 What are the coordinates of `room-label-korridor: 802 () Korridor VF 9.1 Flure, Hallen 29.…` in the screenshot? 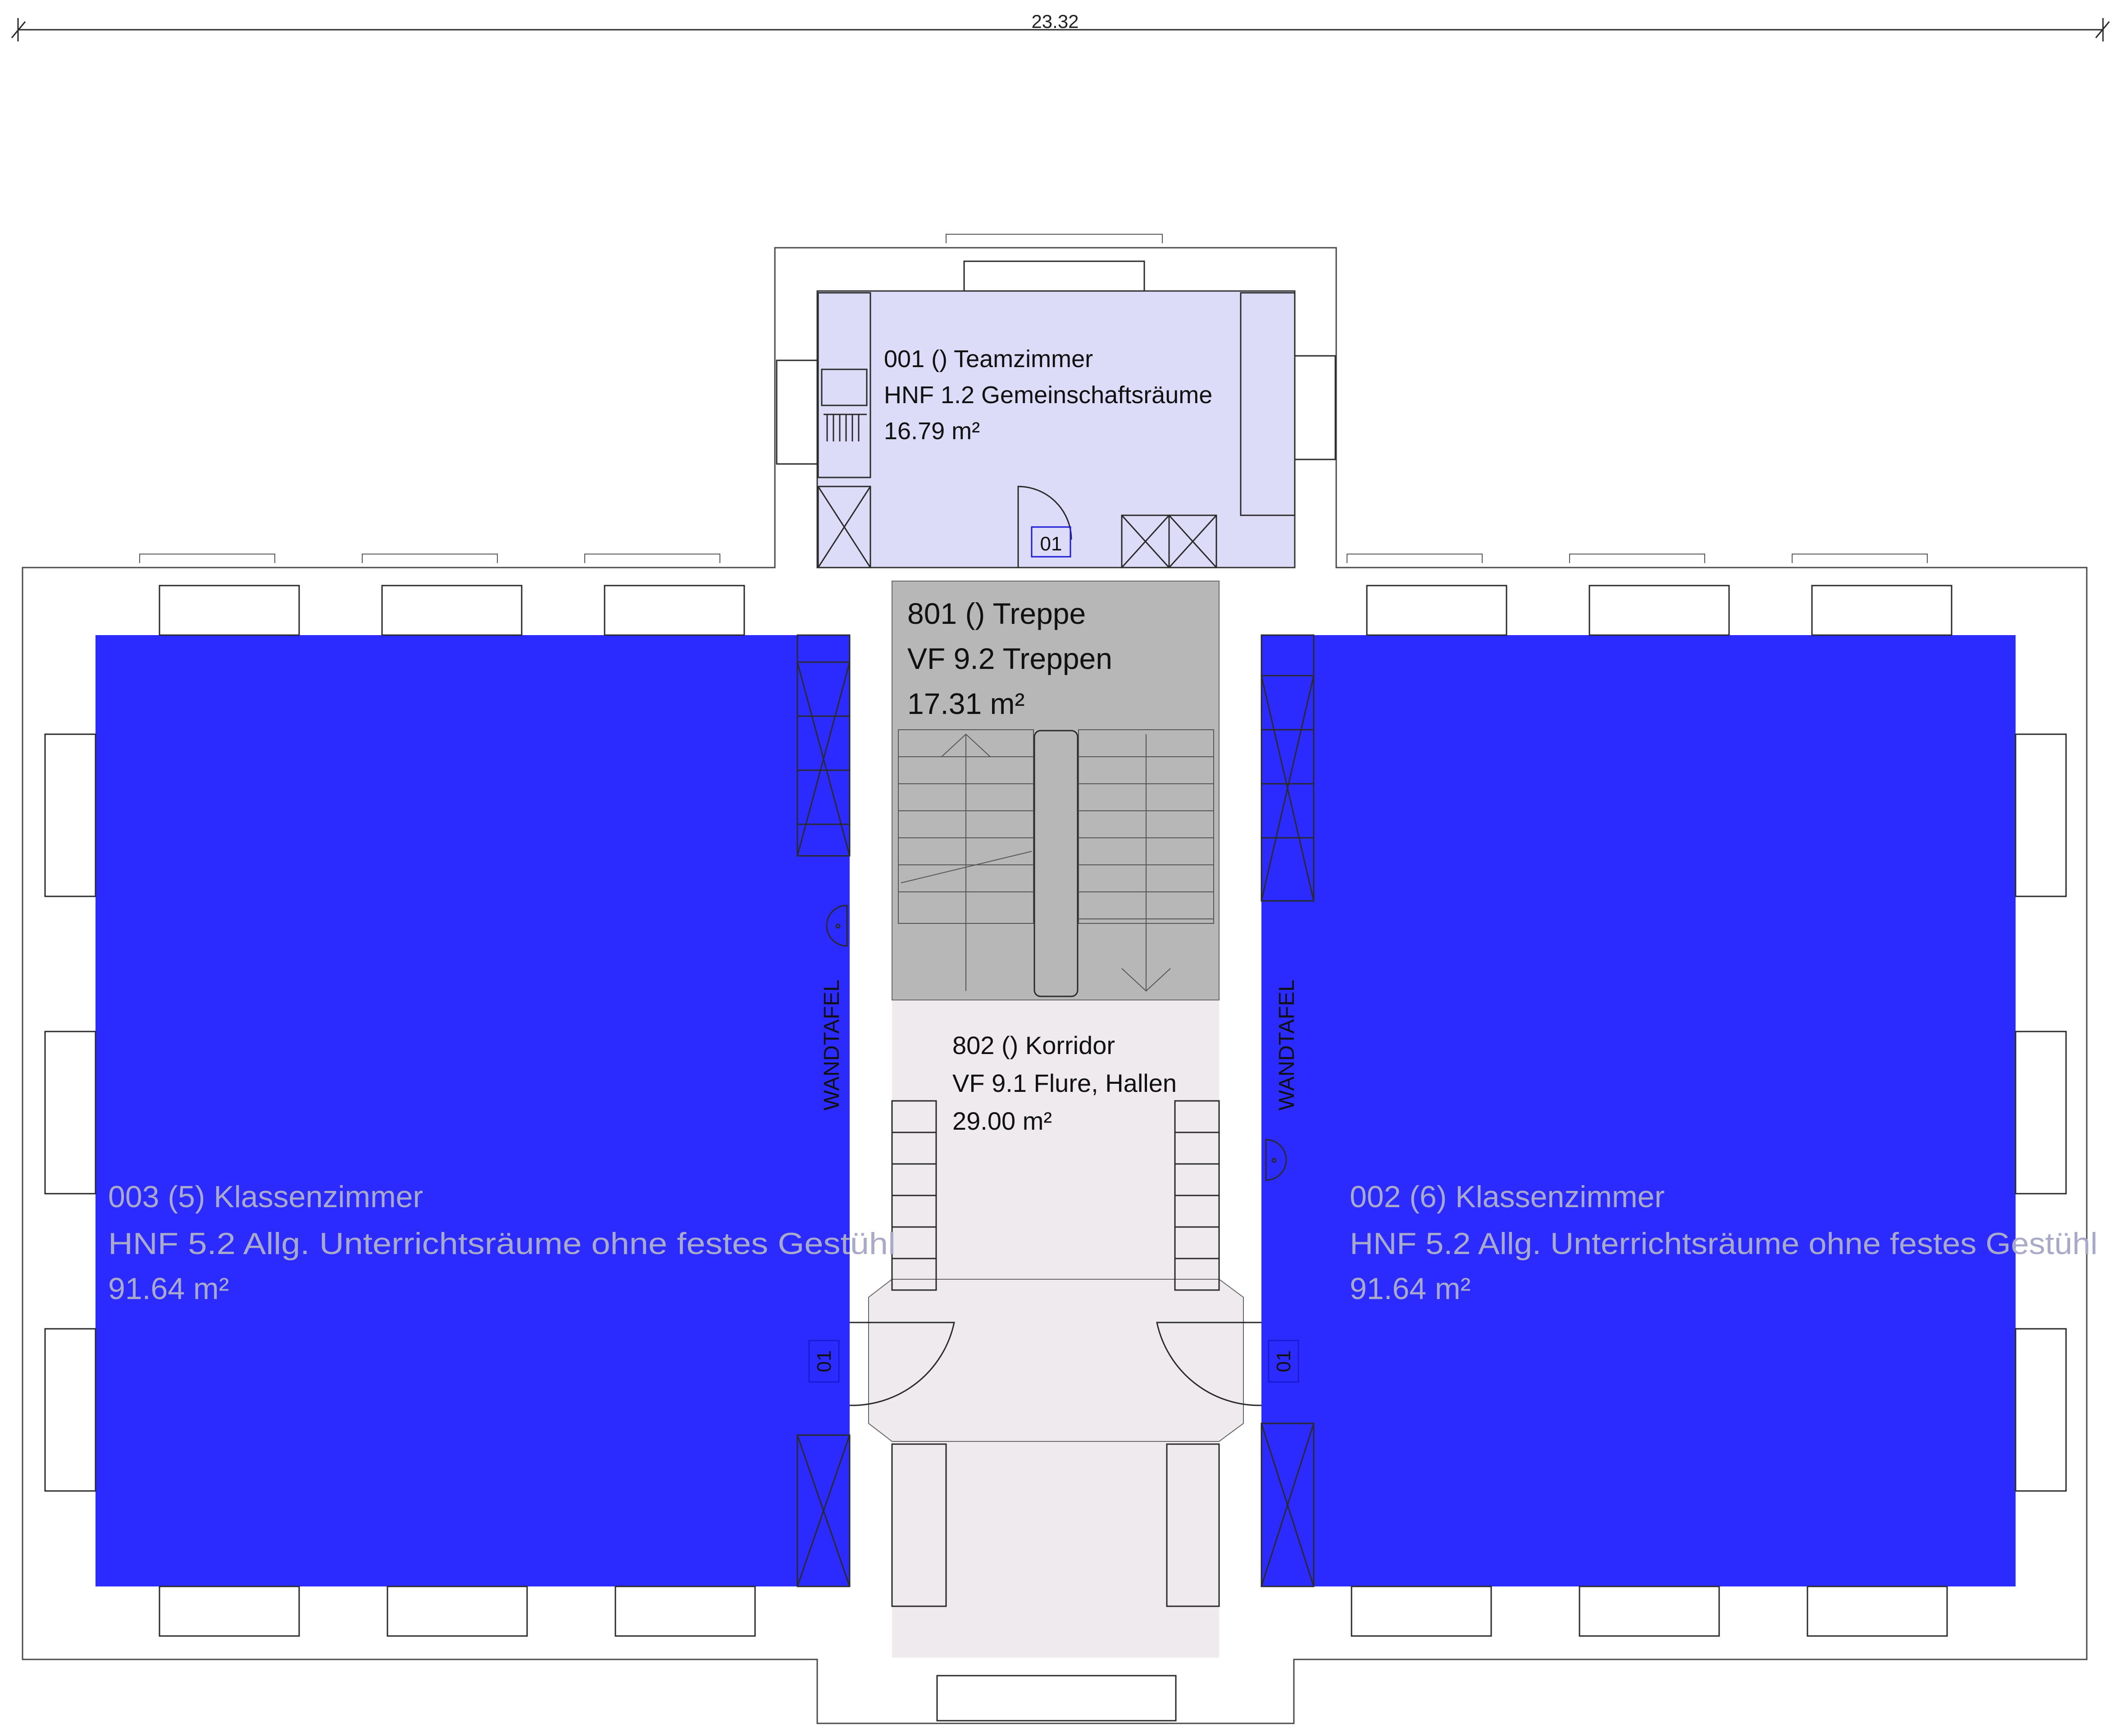 It's located at (1064, 1083).